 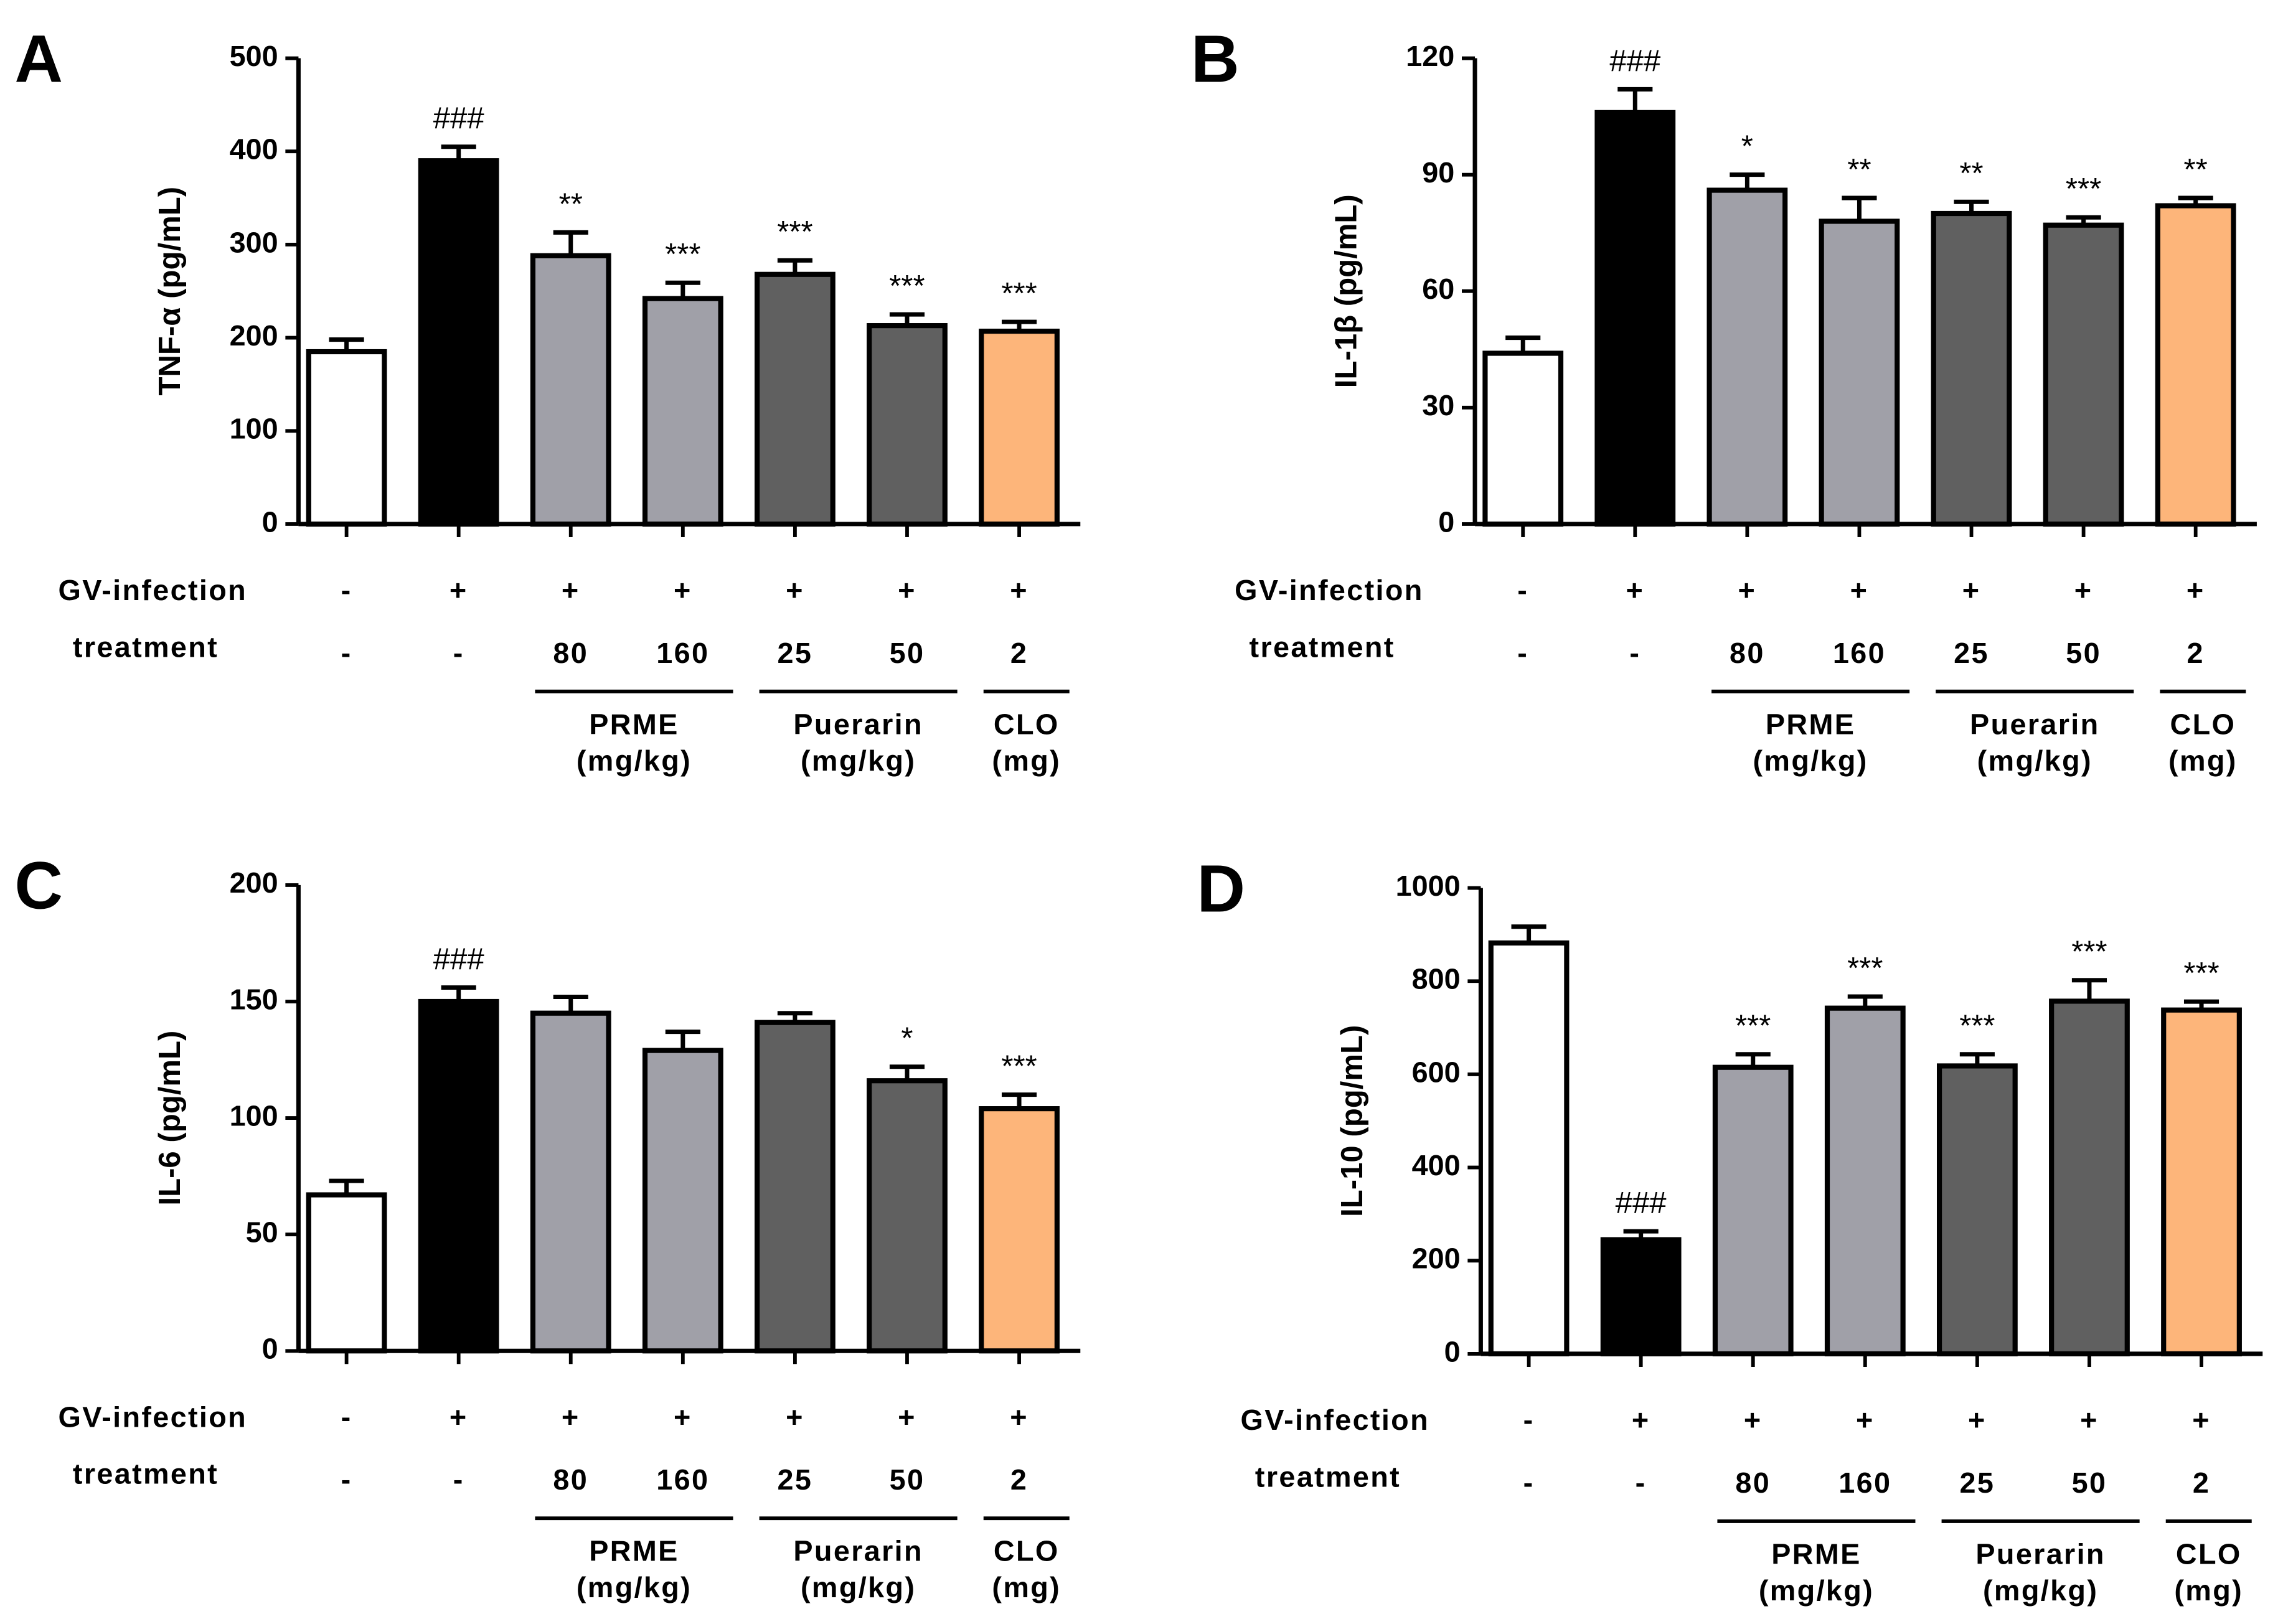 What do you see at coordinates (1215, 59) in the screenshot?
I see `panel-label: B` at bounding box center [1215, 59].